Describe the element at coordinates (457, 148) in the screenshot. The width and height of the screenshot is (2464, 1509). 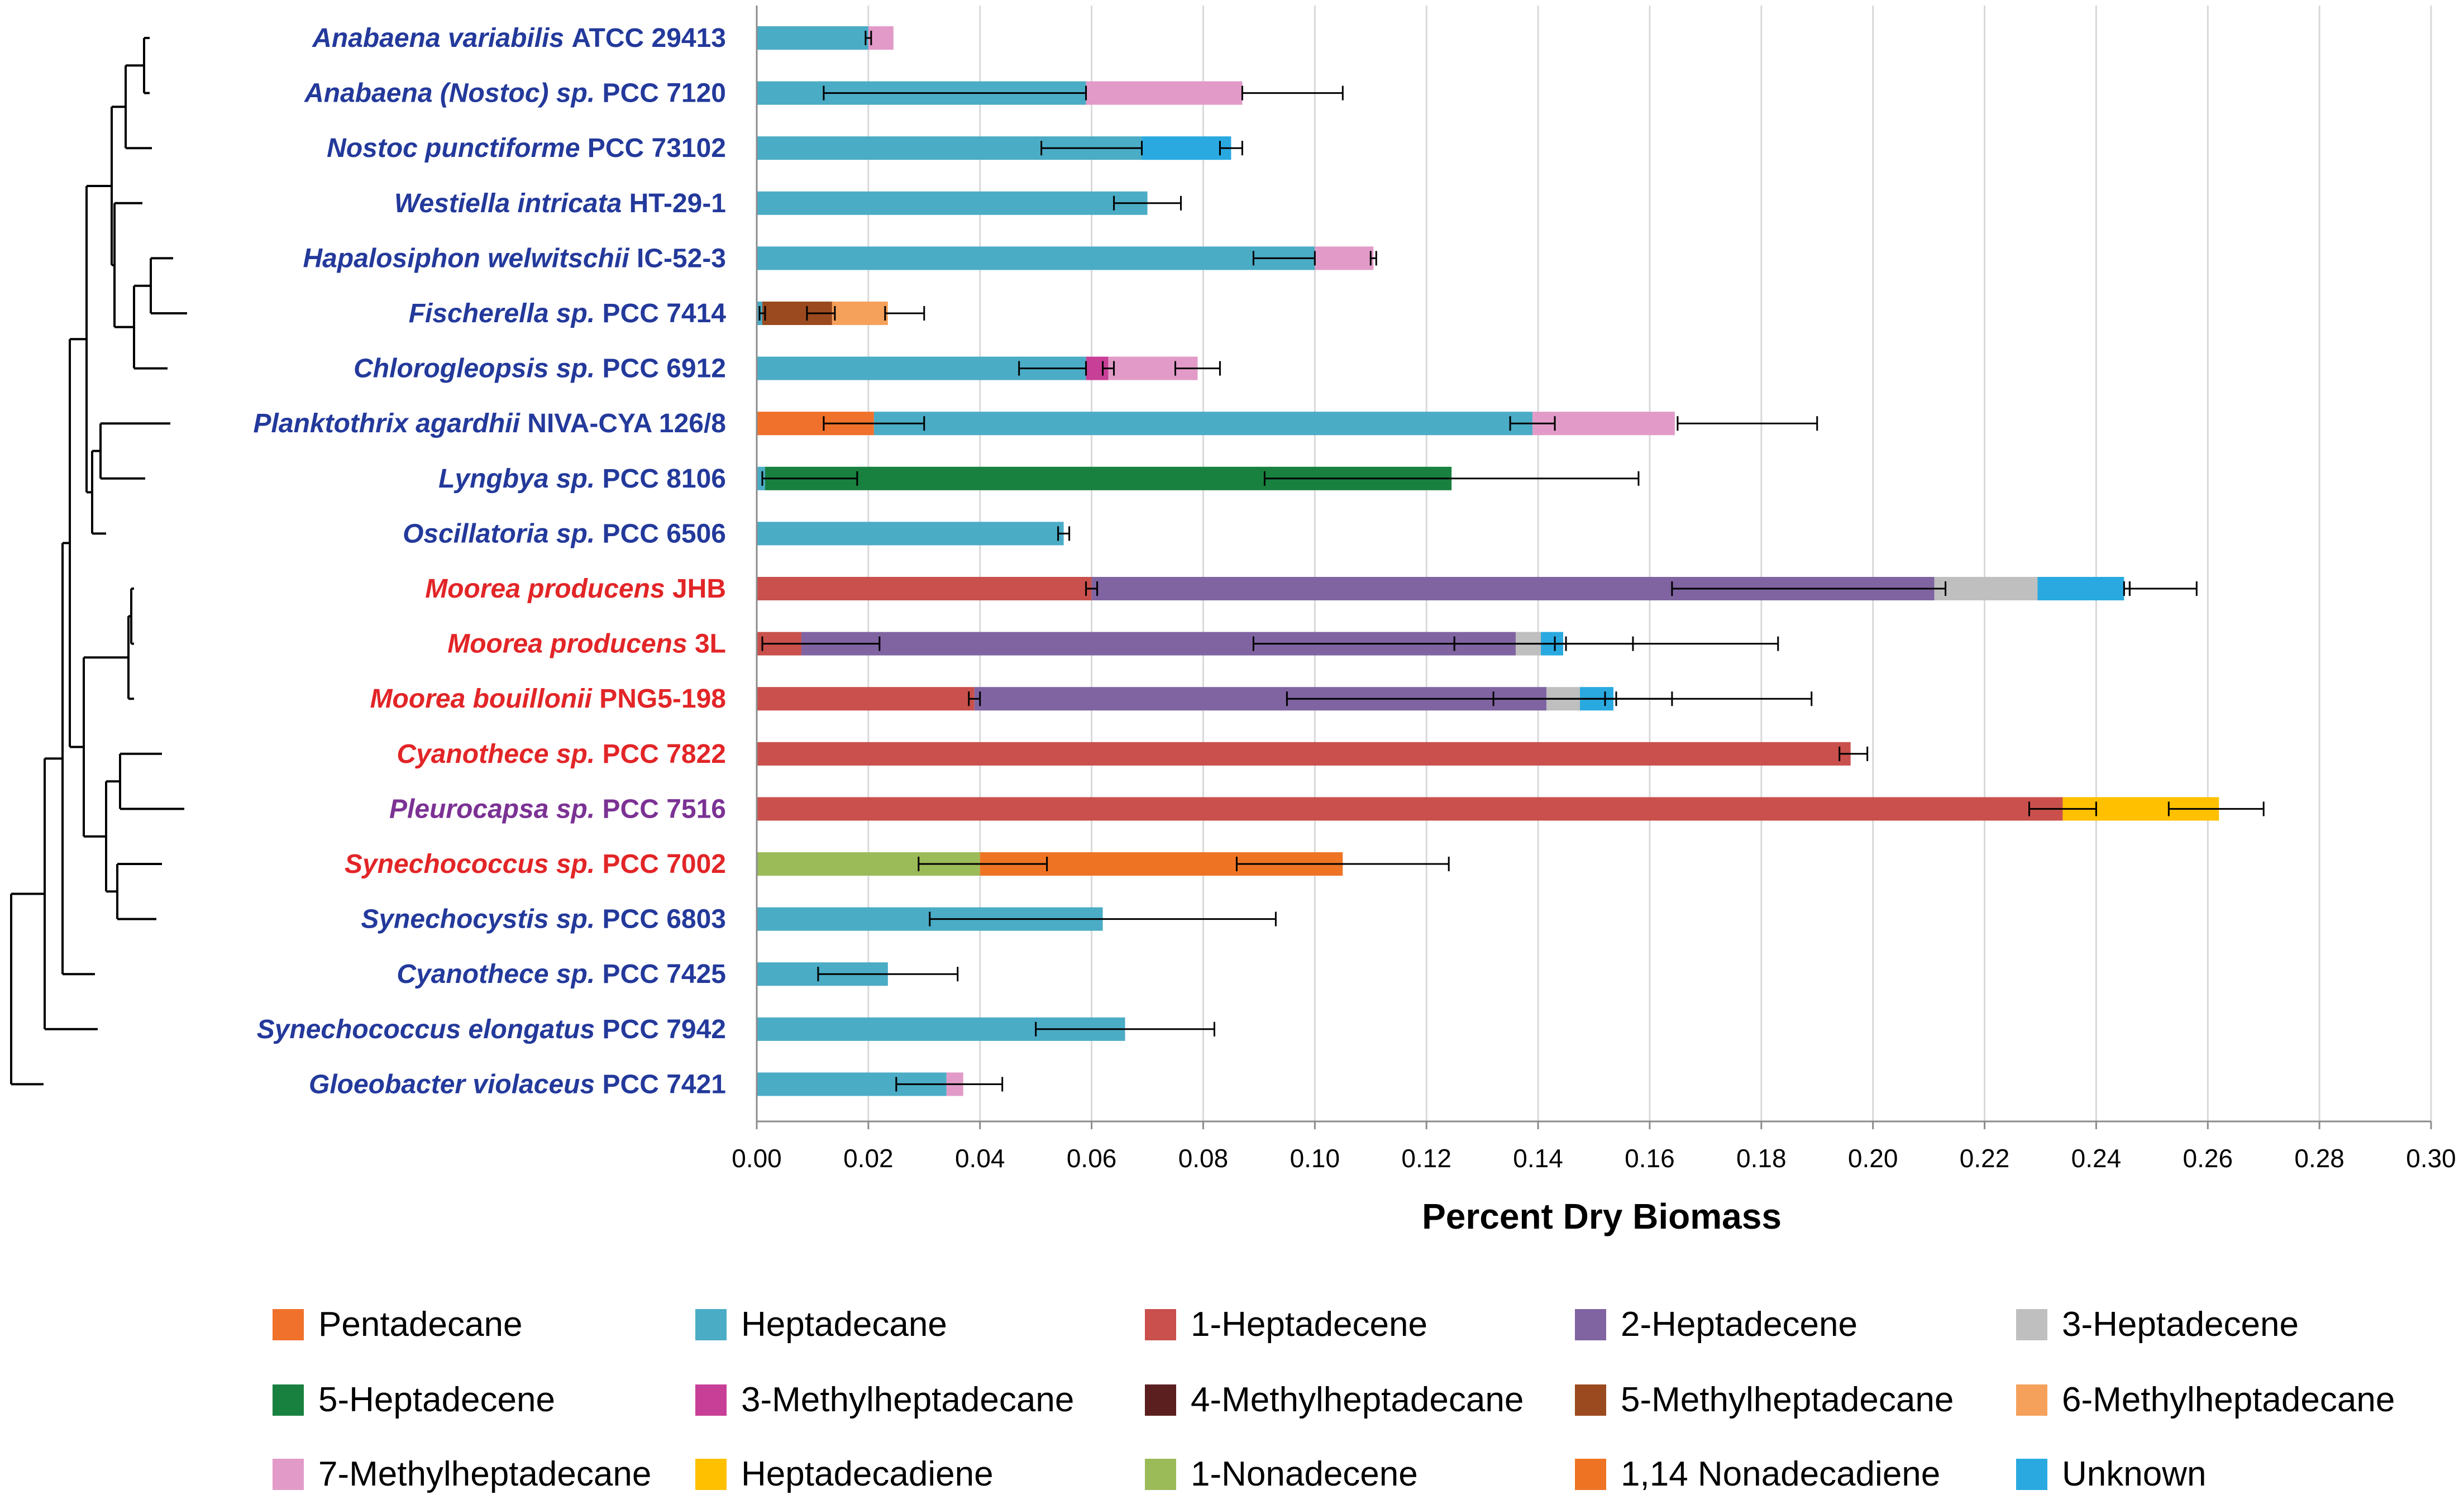
I see `species-name: Nostoc punctiforme` at that location.